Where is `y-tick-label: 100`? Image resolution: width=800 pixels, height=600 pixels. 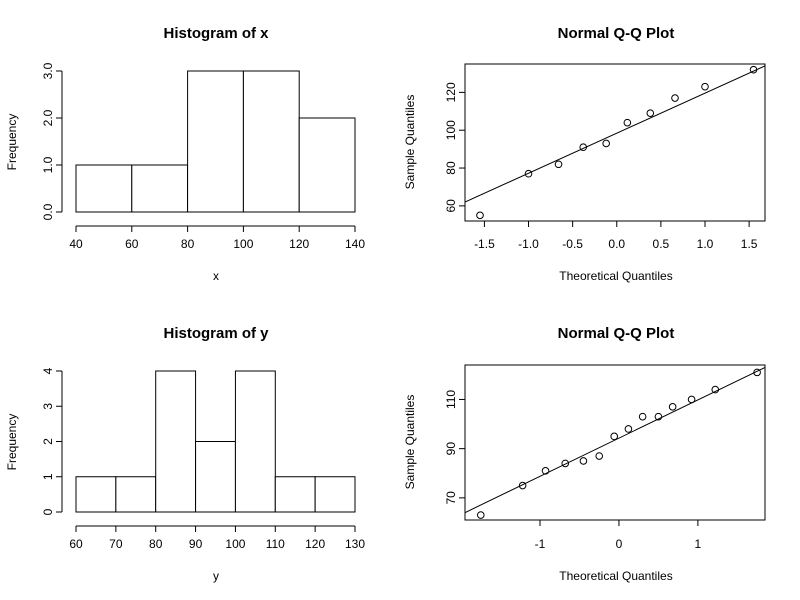
y-tick-label: 100 is located at coordinates (451, 130).